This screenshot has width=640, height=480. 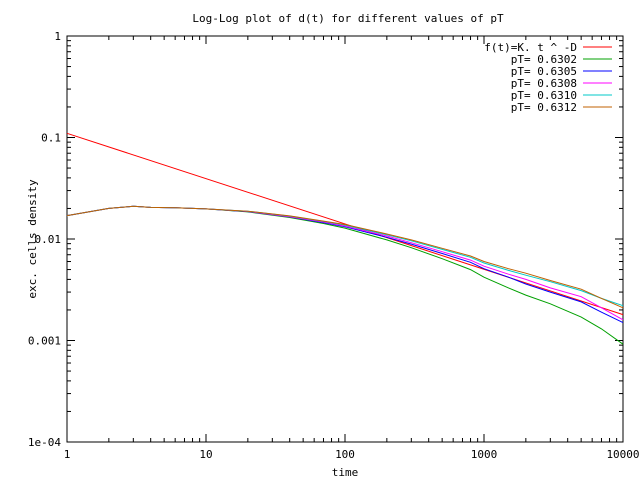 What do you see at coordinates (48, 239) in the screenshot?
I see `y-tick-label: 0.01` at bounding box center [48, 239].